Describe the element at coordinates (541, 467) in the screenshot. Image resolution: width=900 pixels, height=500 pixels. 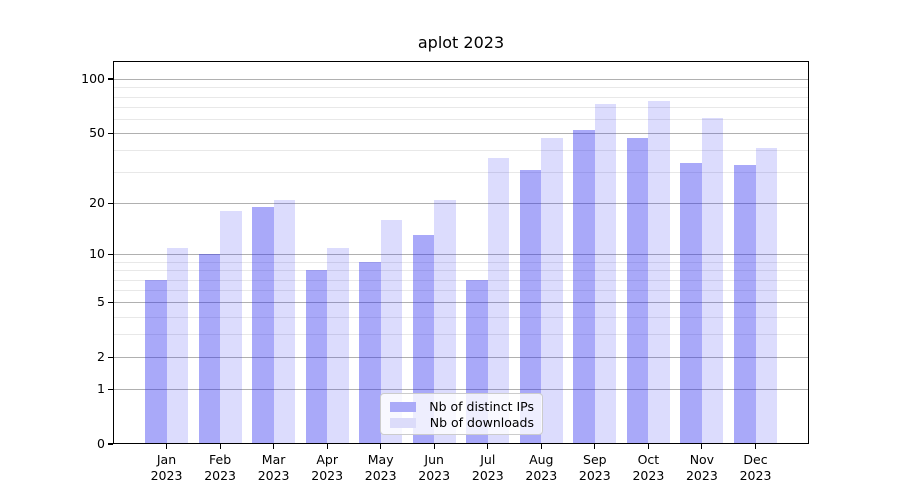
I see `x-tick-label: Aug 2023` at that location.